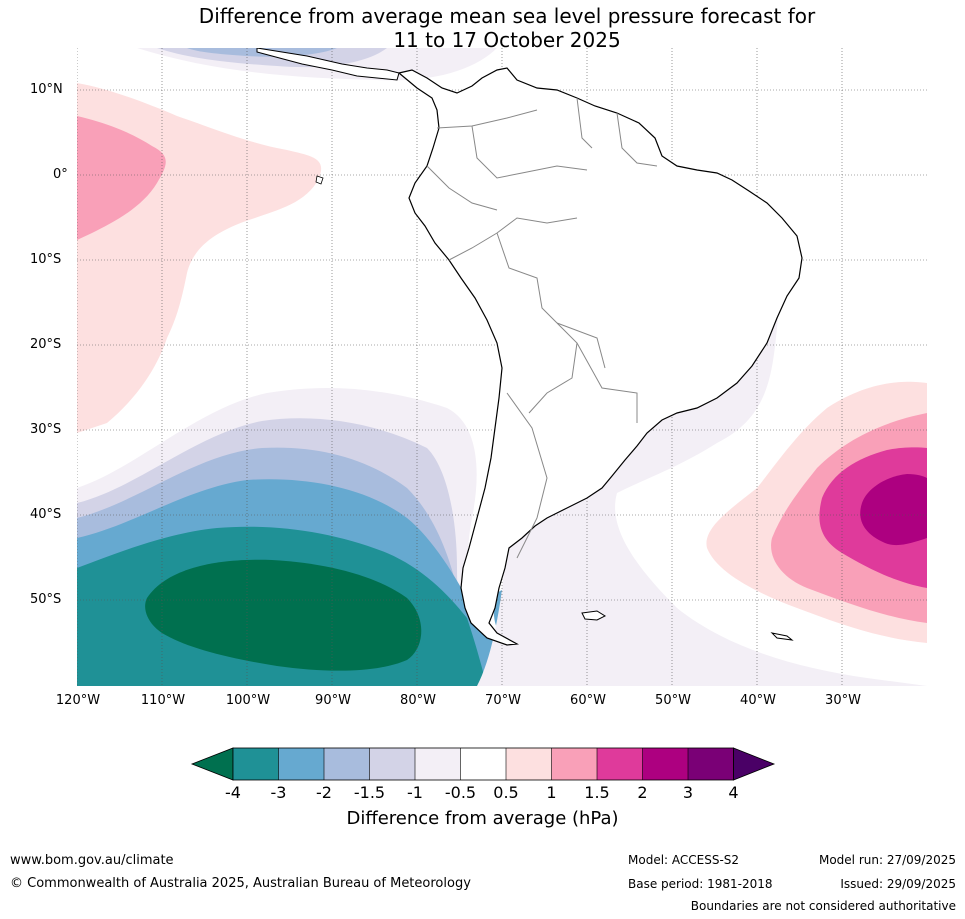  Describe the element at coordinates (542, 328) in the screenshot. I see `country-borders` at that location.